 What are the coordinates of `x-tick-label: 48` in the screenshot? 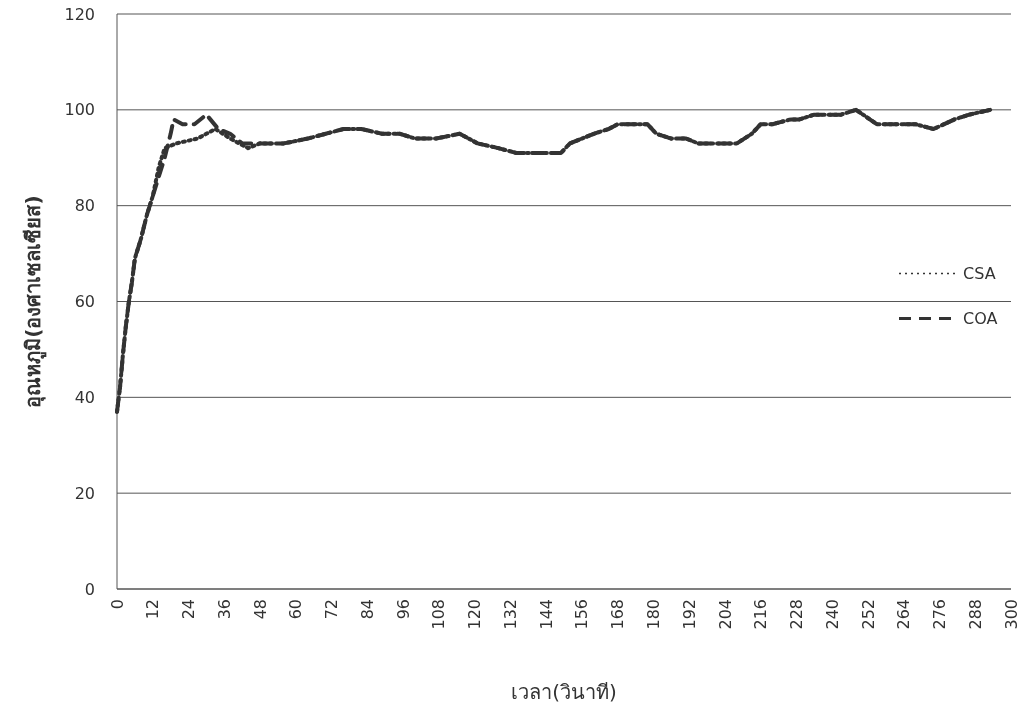 It's located at (260, 609).